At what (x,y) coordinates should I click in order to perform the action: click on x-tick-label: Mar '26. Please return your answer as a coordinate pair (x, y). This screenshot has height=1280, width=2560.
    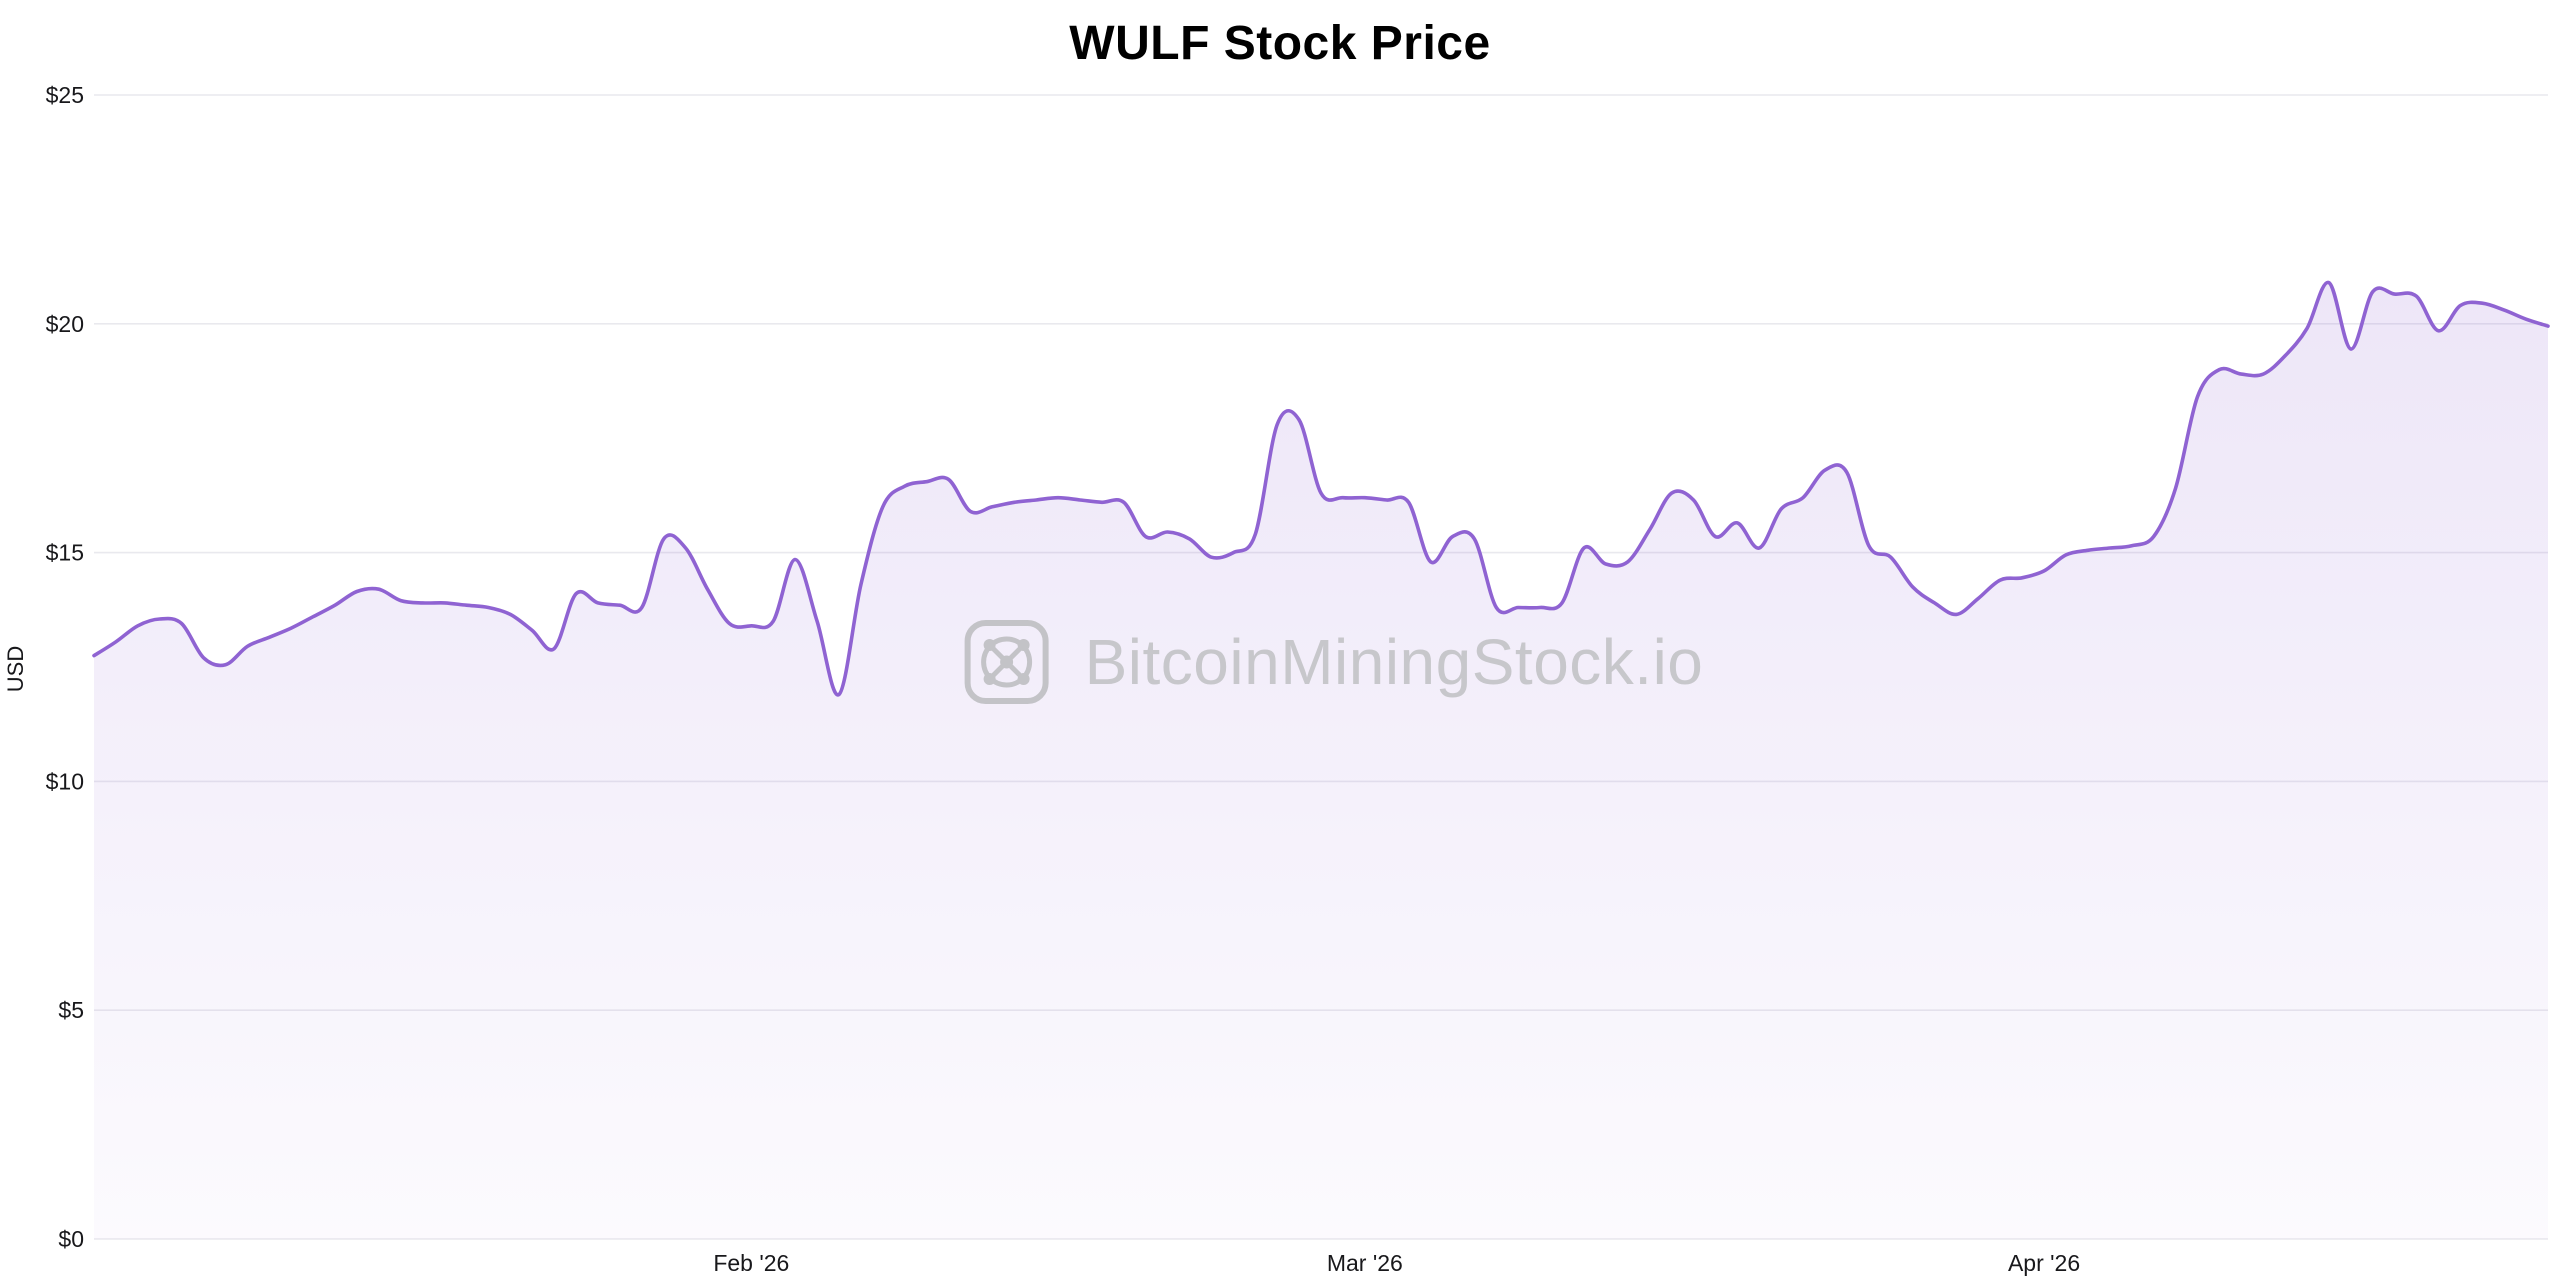
    Looking at the image, I should click on (1365, 1263).